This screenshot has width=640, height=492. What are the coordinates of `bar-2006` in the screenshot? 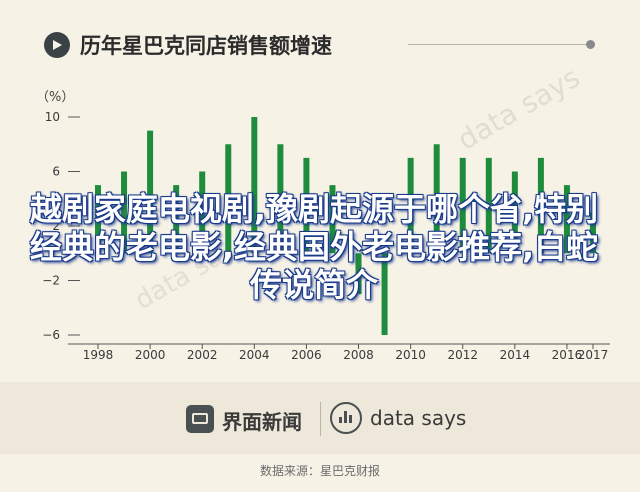 It's located at (306, 205).